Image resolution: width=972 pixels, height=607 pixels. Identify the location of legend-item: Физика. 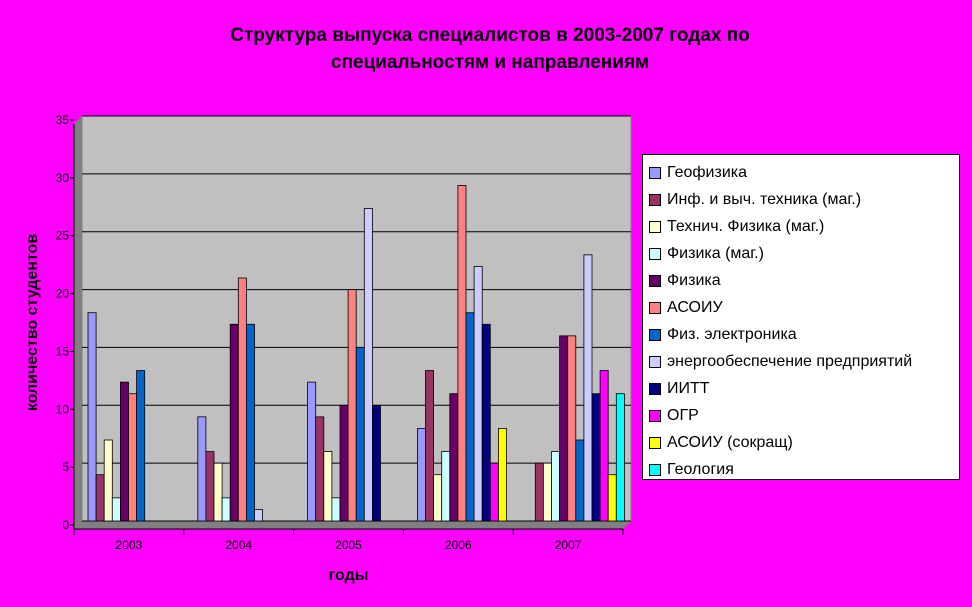
(801, 280).